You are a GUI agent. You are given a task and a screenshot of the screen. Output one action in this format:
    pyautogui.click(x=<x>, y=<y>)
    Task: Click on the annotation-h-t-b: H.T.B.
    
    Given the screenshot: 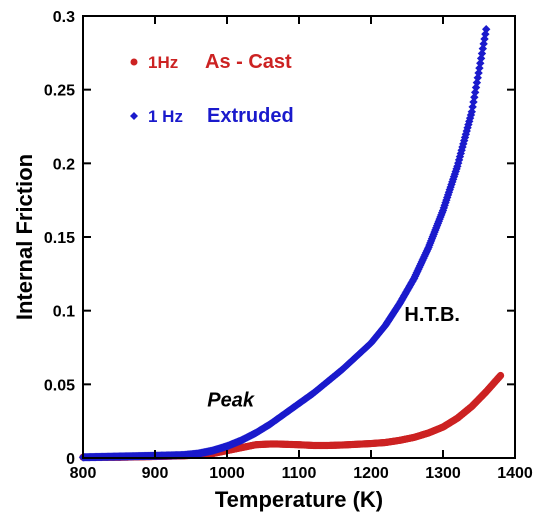 What is the action you would take?
    pyautogui.click(x=432, y=315)
    